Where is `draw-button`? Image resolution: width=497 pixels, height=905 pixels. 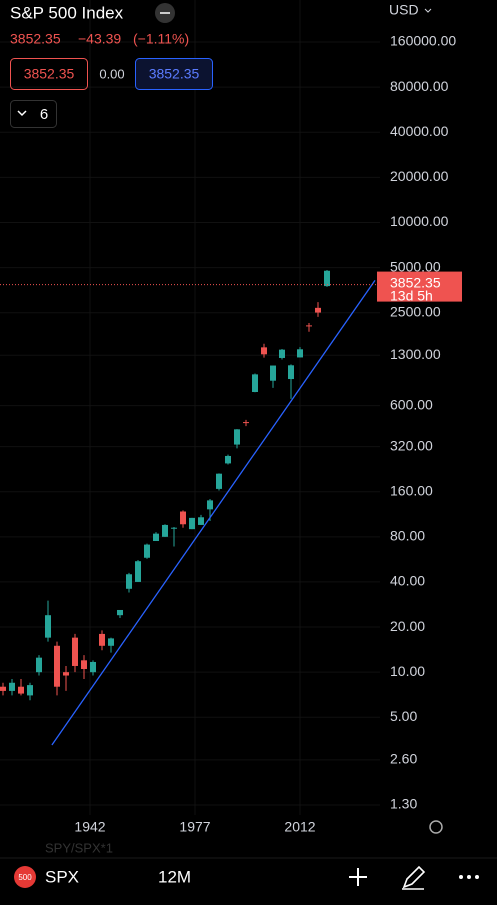 draw-button is located at coordinates (414, 877).